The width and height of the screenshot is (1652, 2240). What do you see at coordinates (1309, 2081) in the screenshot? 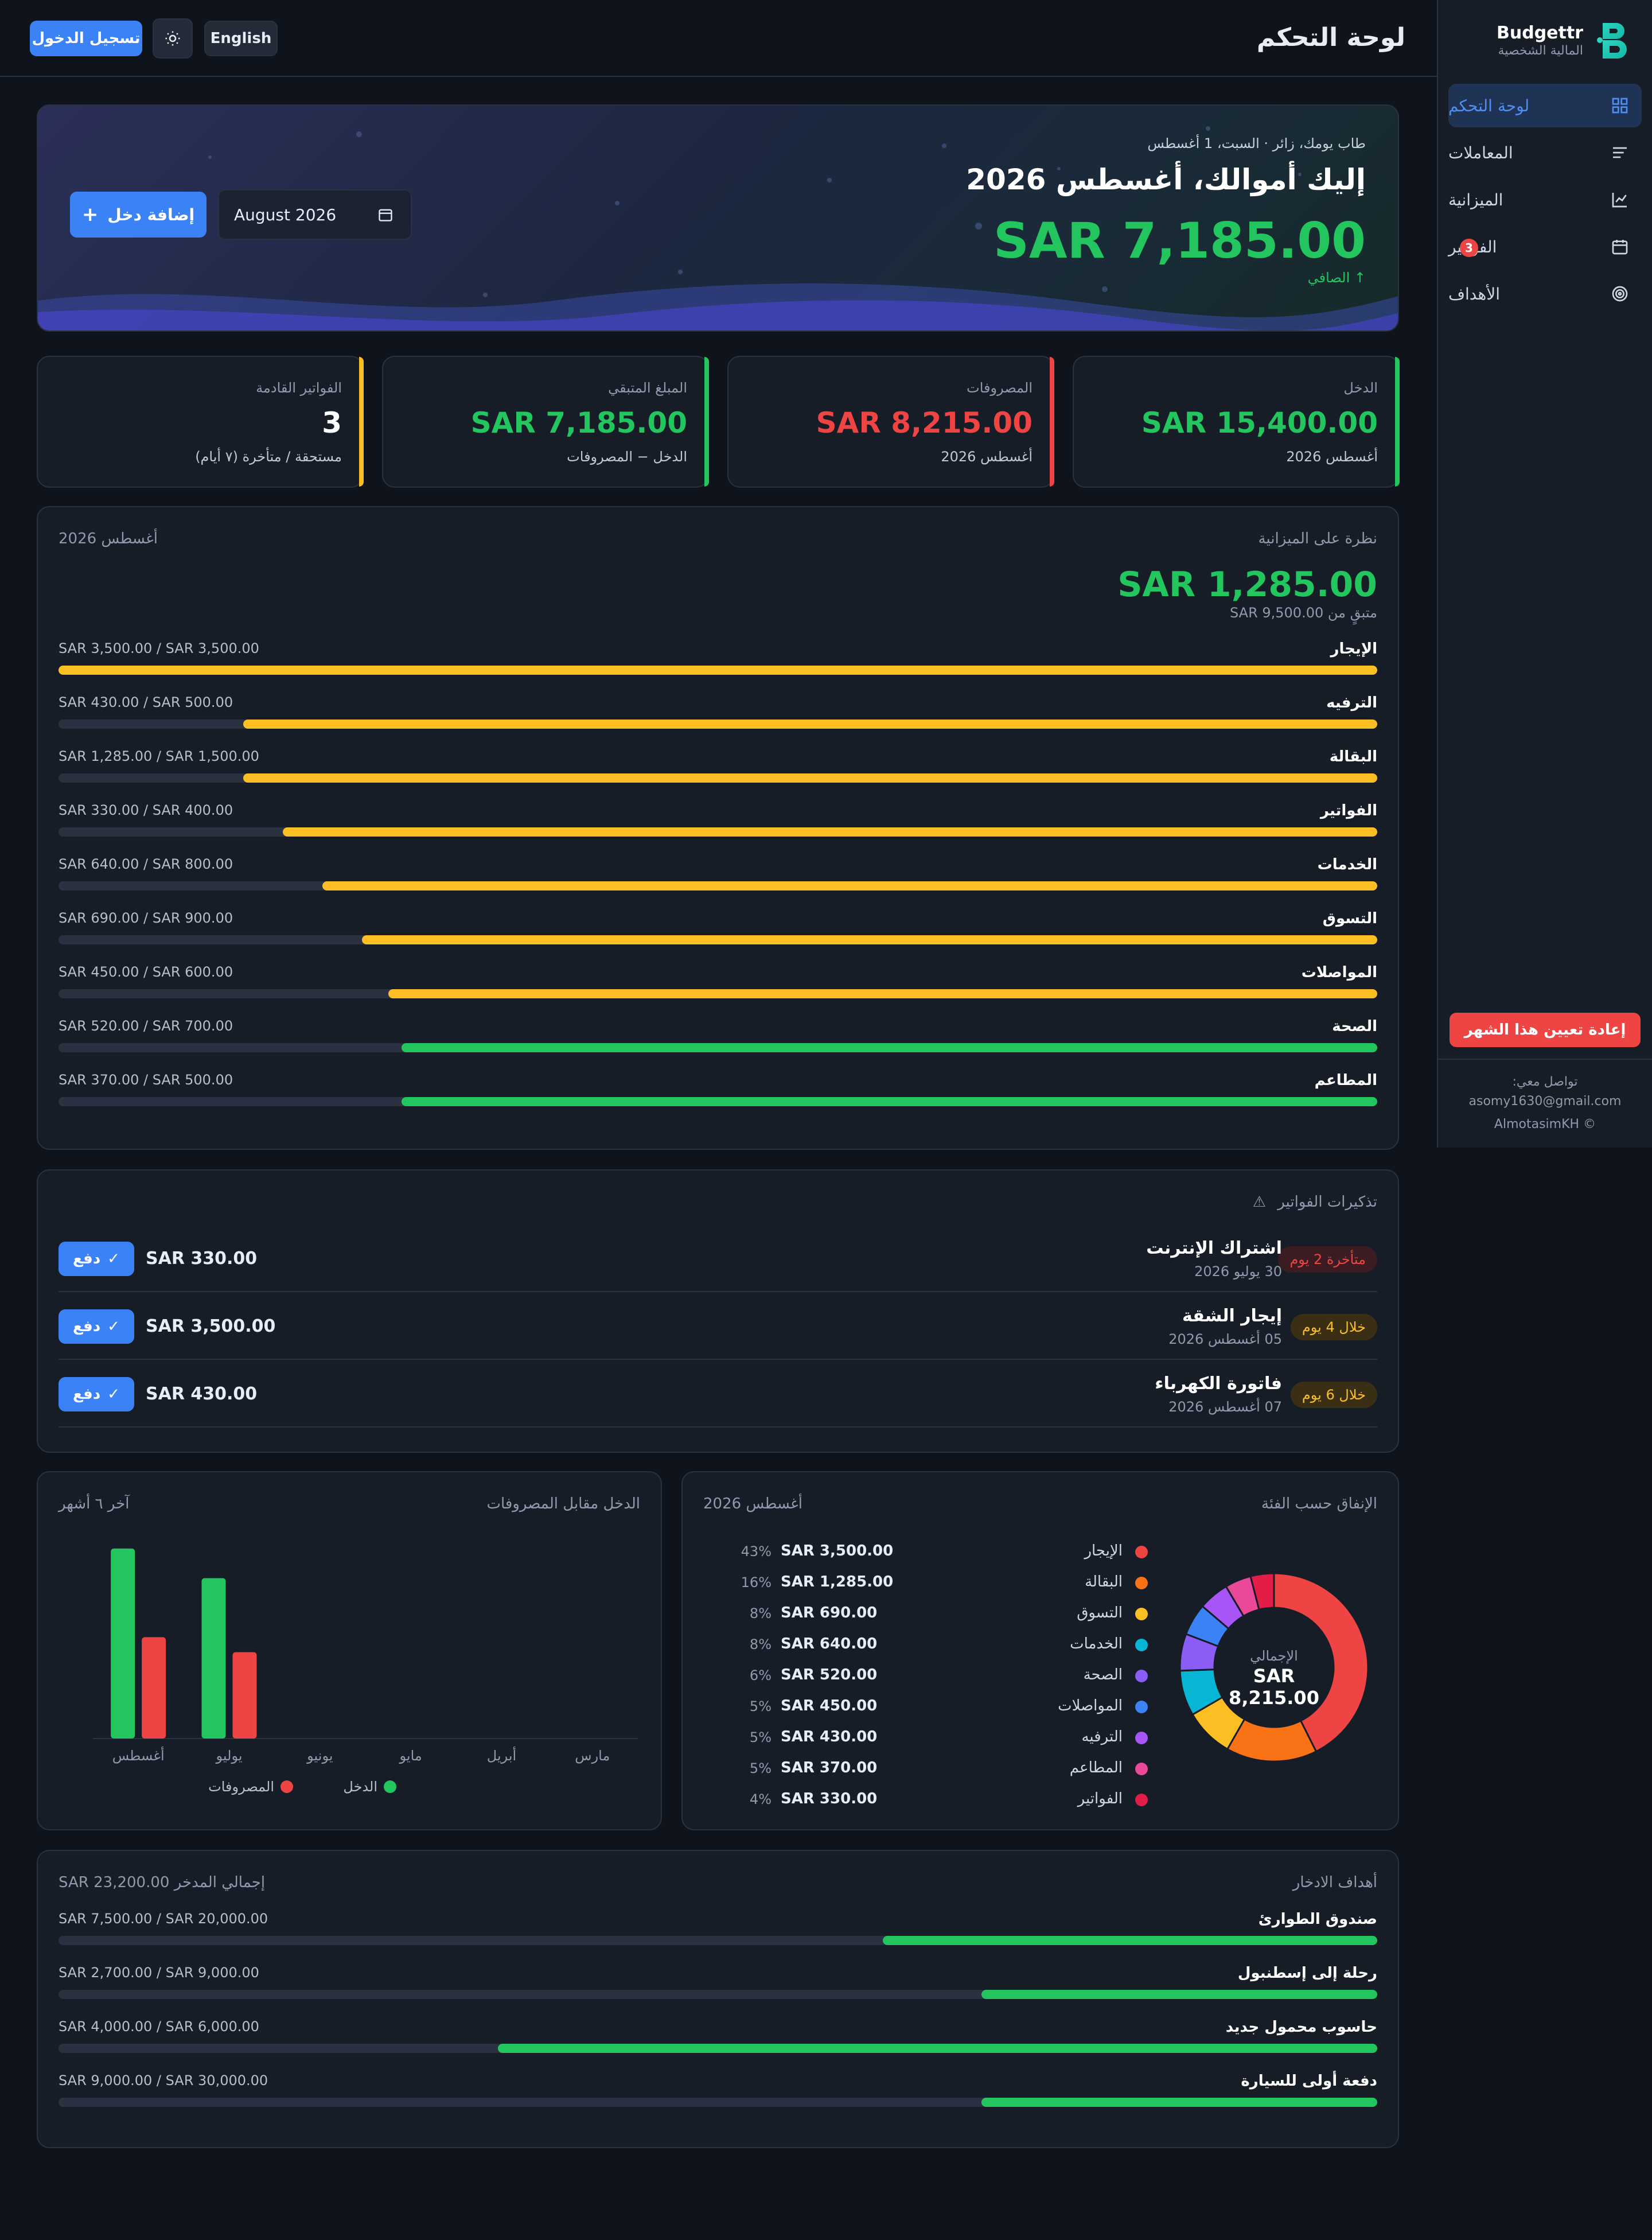
I see `goal-name: دفعة أولى للسيارة` at bounding box center [1309, 2081].